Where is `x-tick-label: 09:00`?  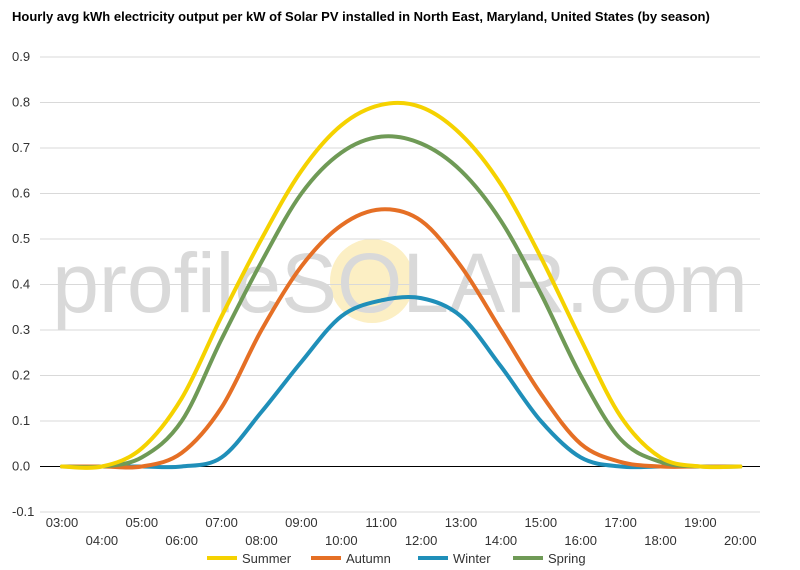 x-tick-label: 09:00 is located at coordinates (301, 522).